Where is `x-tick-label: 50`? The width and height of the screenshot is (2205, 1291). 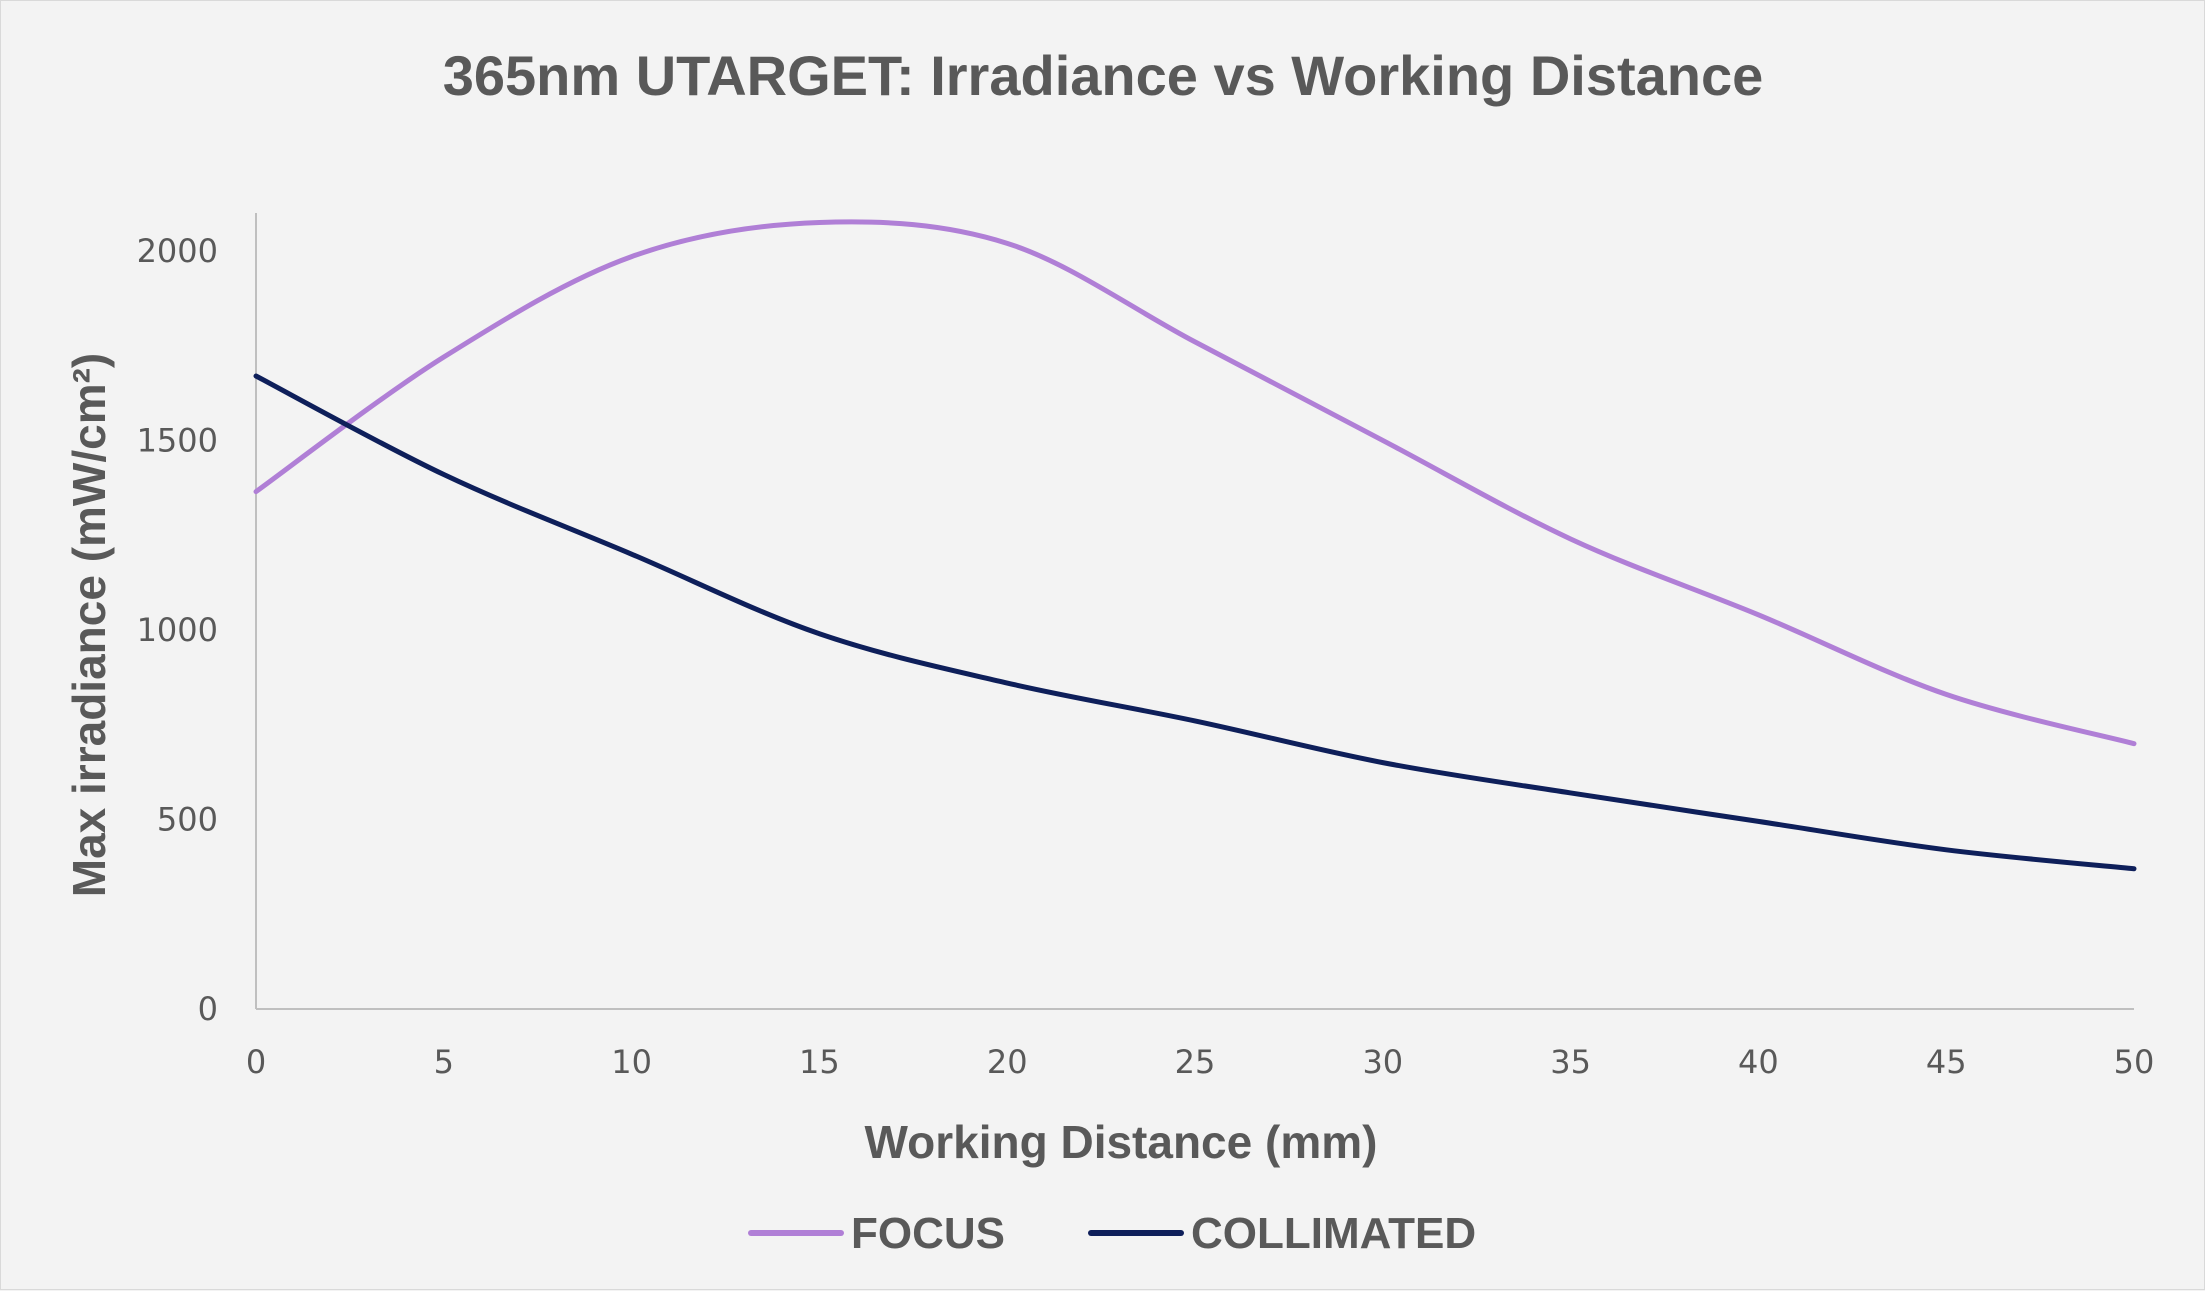 x-tick-label: 50 is located at coordinates (2134, 1062).